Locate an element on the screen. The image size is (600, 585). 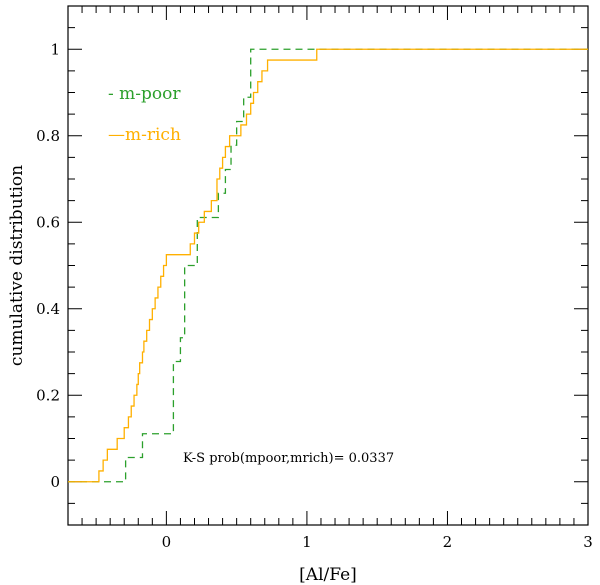
y-axis-label: cumulative distribution is located at coordinates (17, 265).